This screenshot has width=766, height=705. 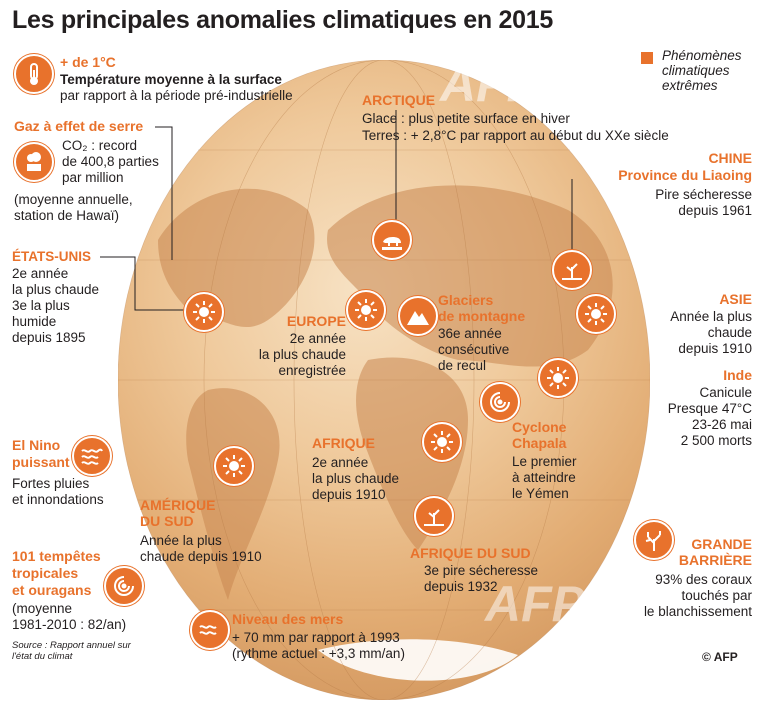 What do you see at coordinates (730, 158) in the screenshot?
I see `china-title: CHINE` at bounding box center [730, 158].